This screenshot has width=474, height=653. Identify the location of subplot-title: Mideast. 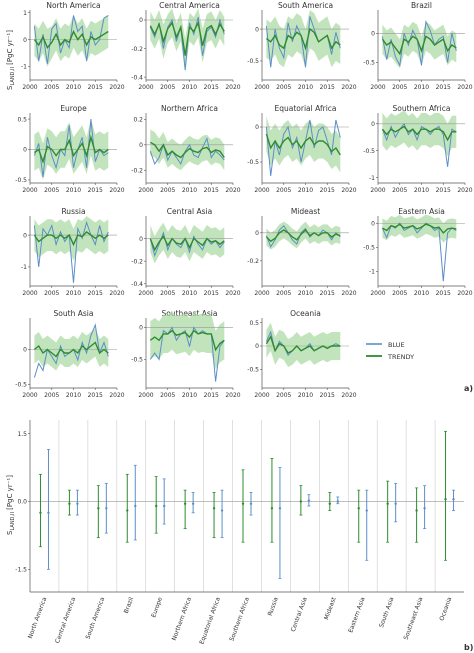
(305, 211).